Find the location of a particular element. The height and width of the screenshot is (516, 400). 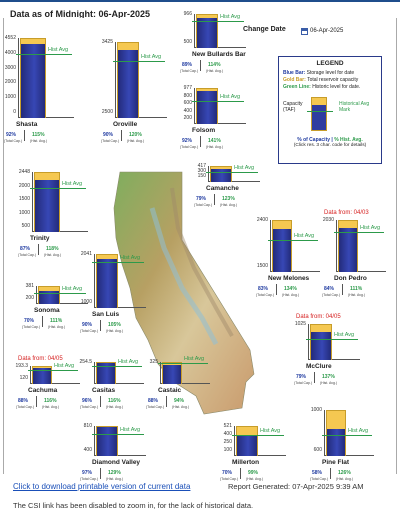

new-bullards-bar-name: New Bullards Bar is located at coordinates (219, 54).